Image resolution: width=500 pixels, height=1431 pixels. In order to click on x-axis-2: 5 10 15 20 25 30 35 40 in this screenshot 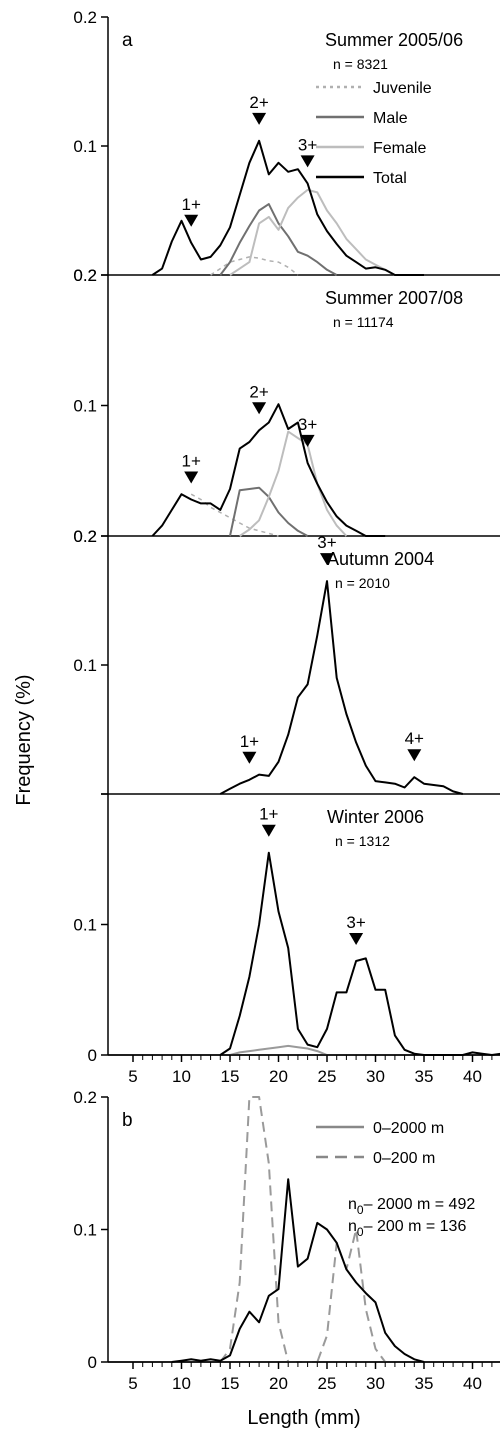, I will do `click(304, 1377)`.